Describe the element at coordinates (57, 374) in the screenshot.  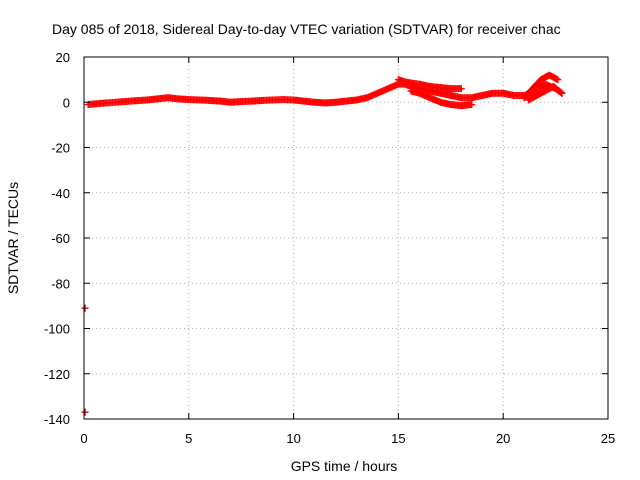
I see `y-tick-label: -120` at that location.